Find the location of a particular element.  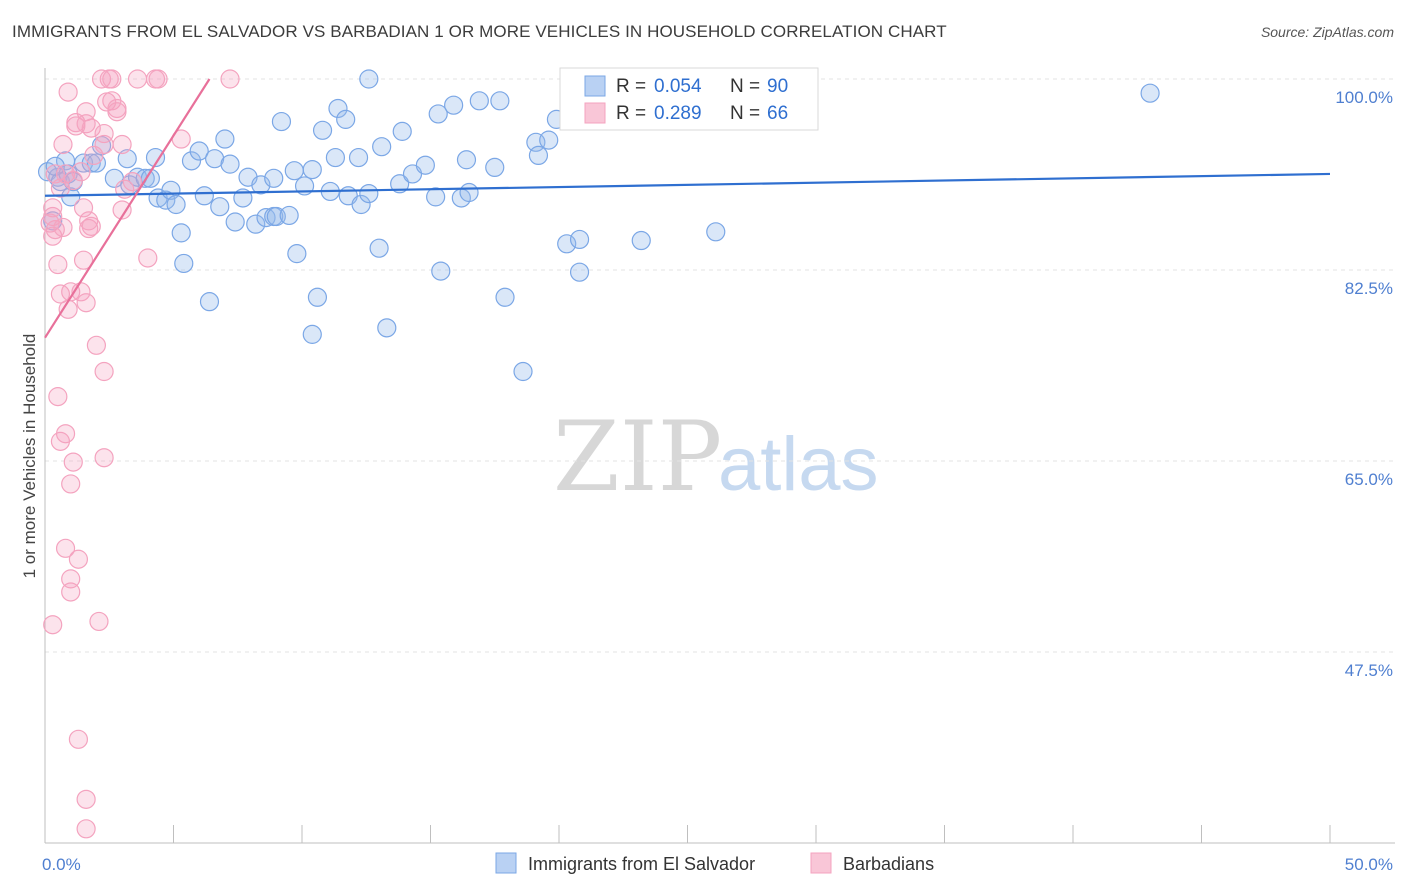

legend-r-label-0: R = is located at coordinates (631, 86).